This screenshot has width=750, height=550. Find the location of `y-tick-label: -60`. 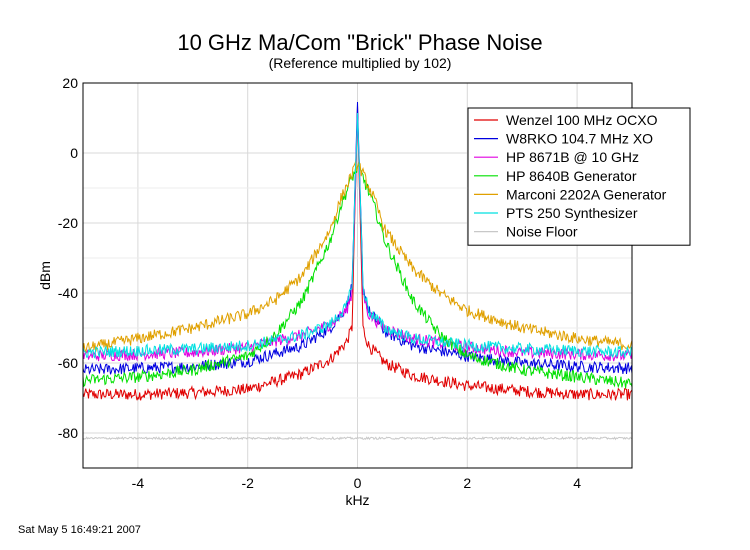

y-tick-label: -60 is located at coordinates (68, 363).